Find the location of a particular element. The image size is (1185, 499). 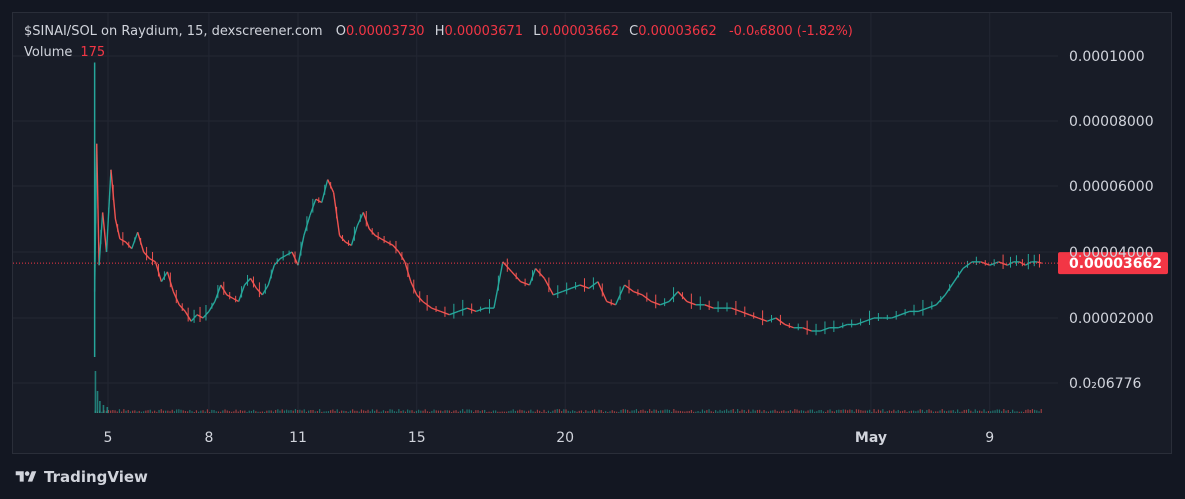

low-value: 0.00003662 is located at coordinates (580, 31).